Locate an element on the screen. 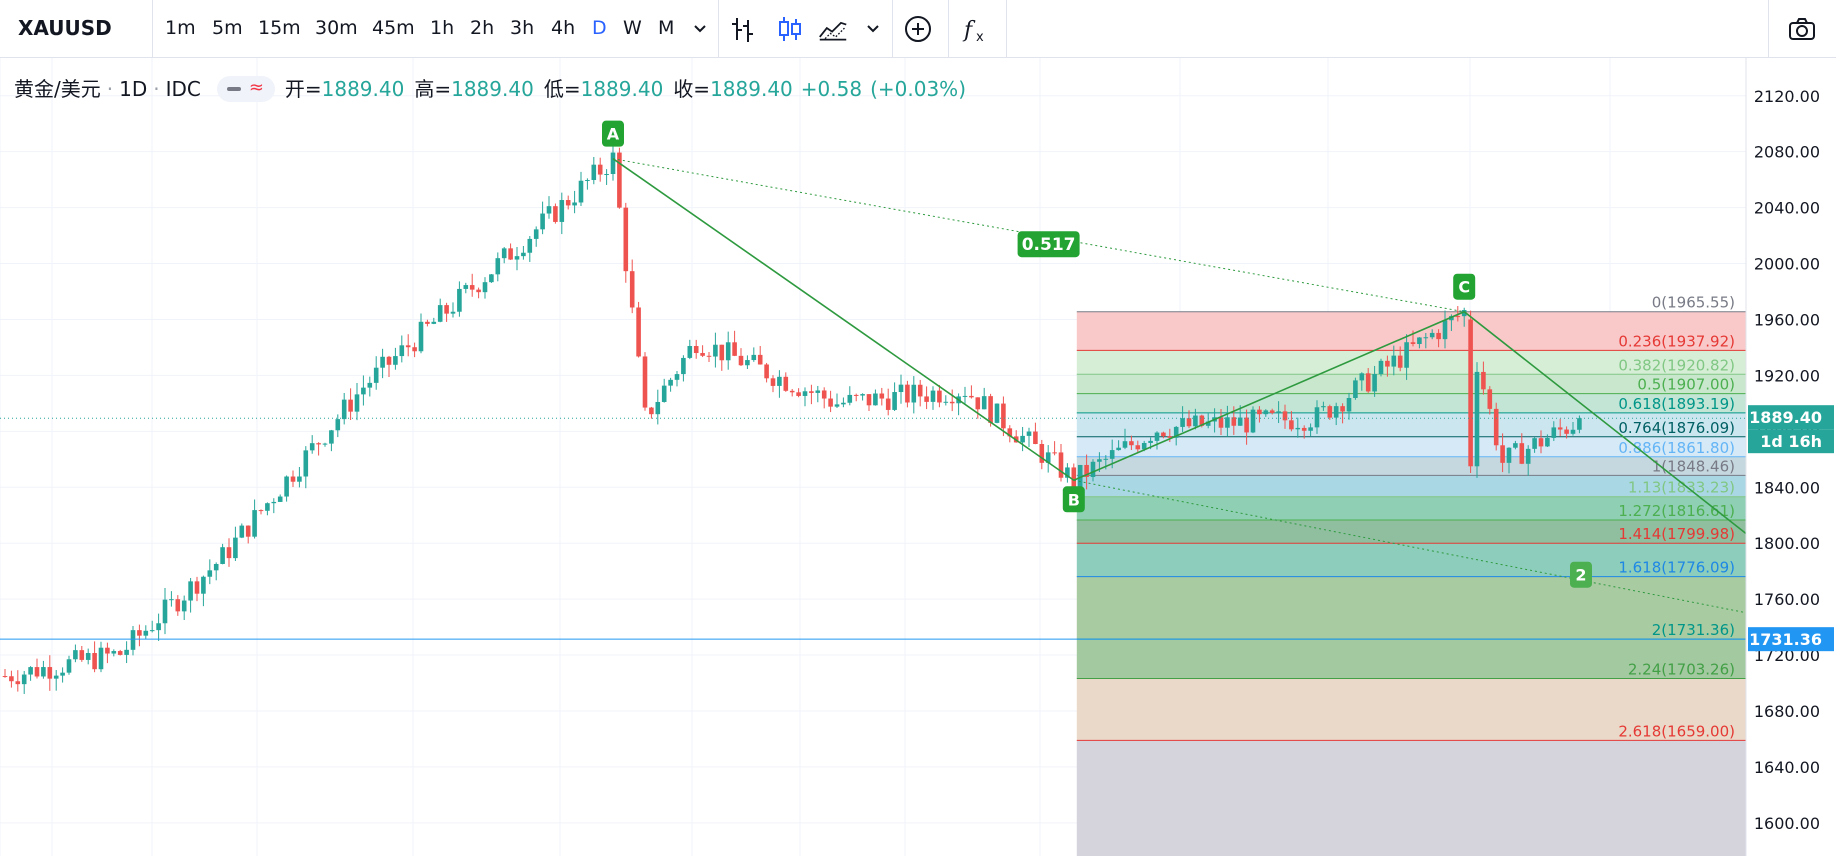  interval-2h-button: 2h is located at coordinates (482, 28).